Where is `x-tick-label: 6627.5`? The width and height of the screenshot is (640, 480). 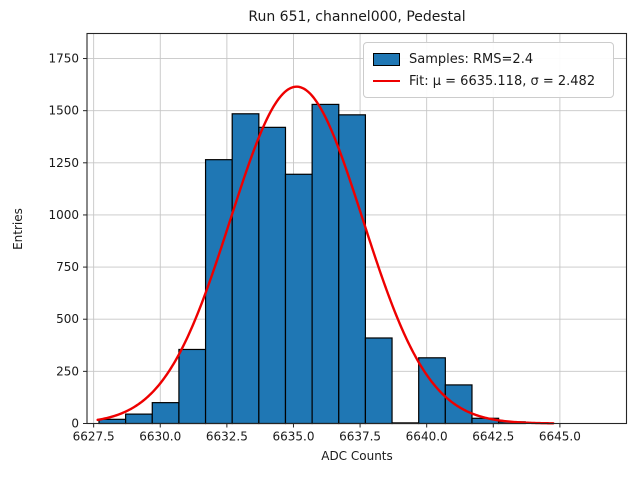 x-tick-label: 6627.5 is located at coordinates (94, 437).